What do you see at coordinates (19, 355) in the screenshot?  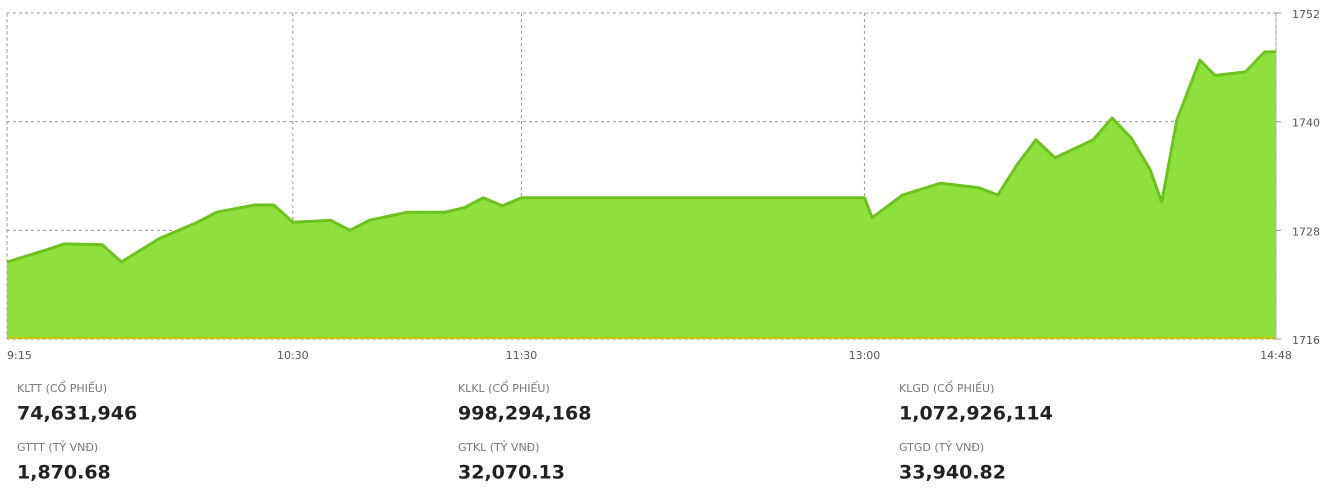 I see `x-tick-label: 9:15` at bounding box center [19, 355].